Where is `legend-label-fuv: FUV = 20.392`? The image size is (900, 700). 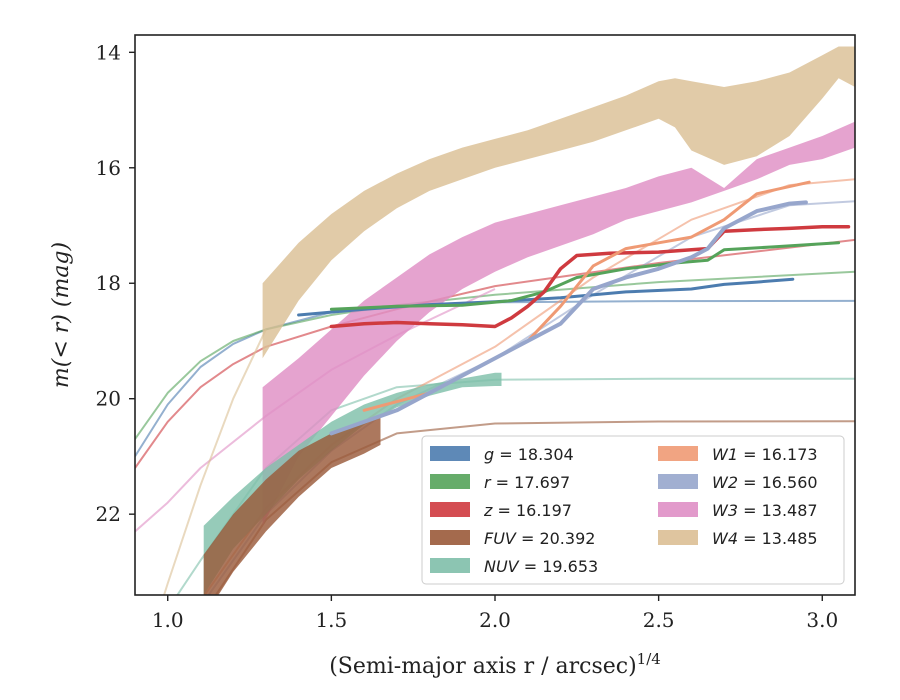 legend-label-fuv: FUV = 20.392 is located at coordinates (539, 538).